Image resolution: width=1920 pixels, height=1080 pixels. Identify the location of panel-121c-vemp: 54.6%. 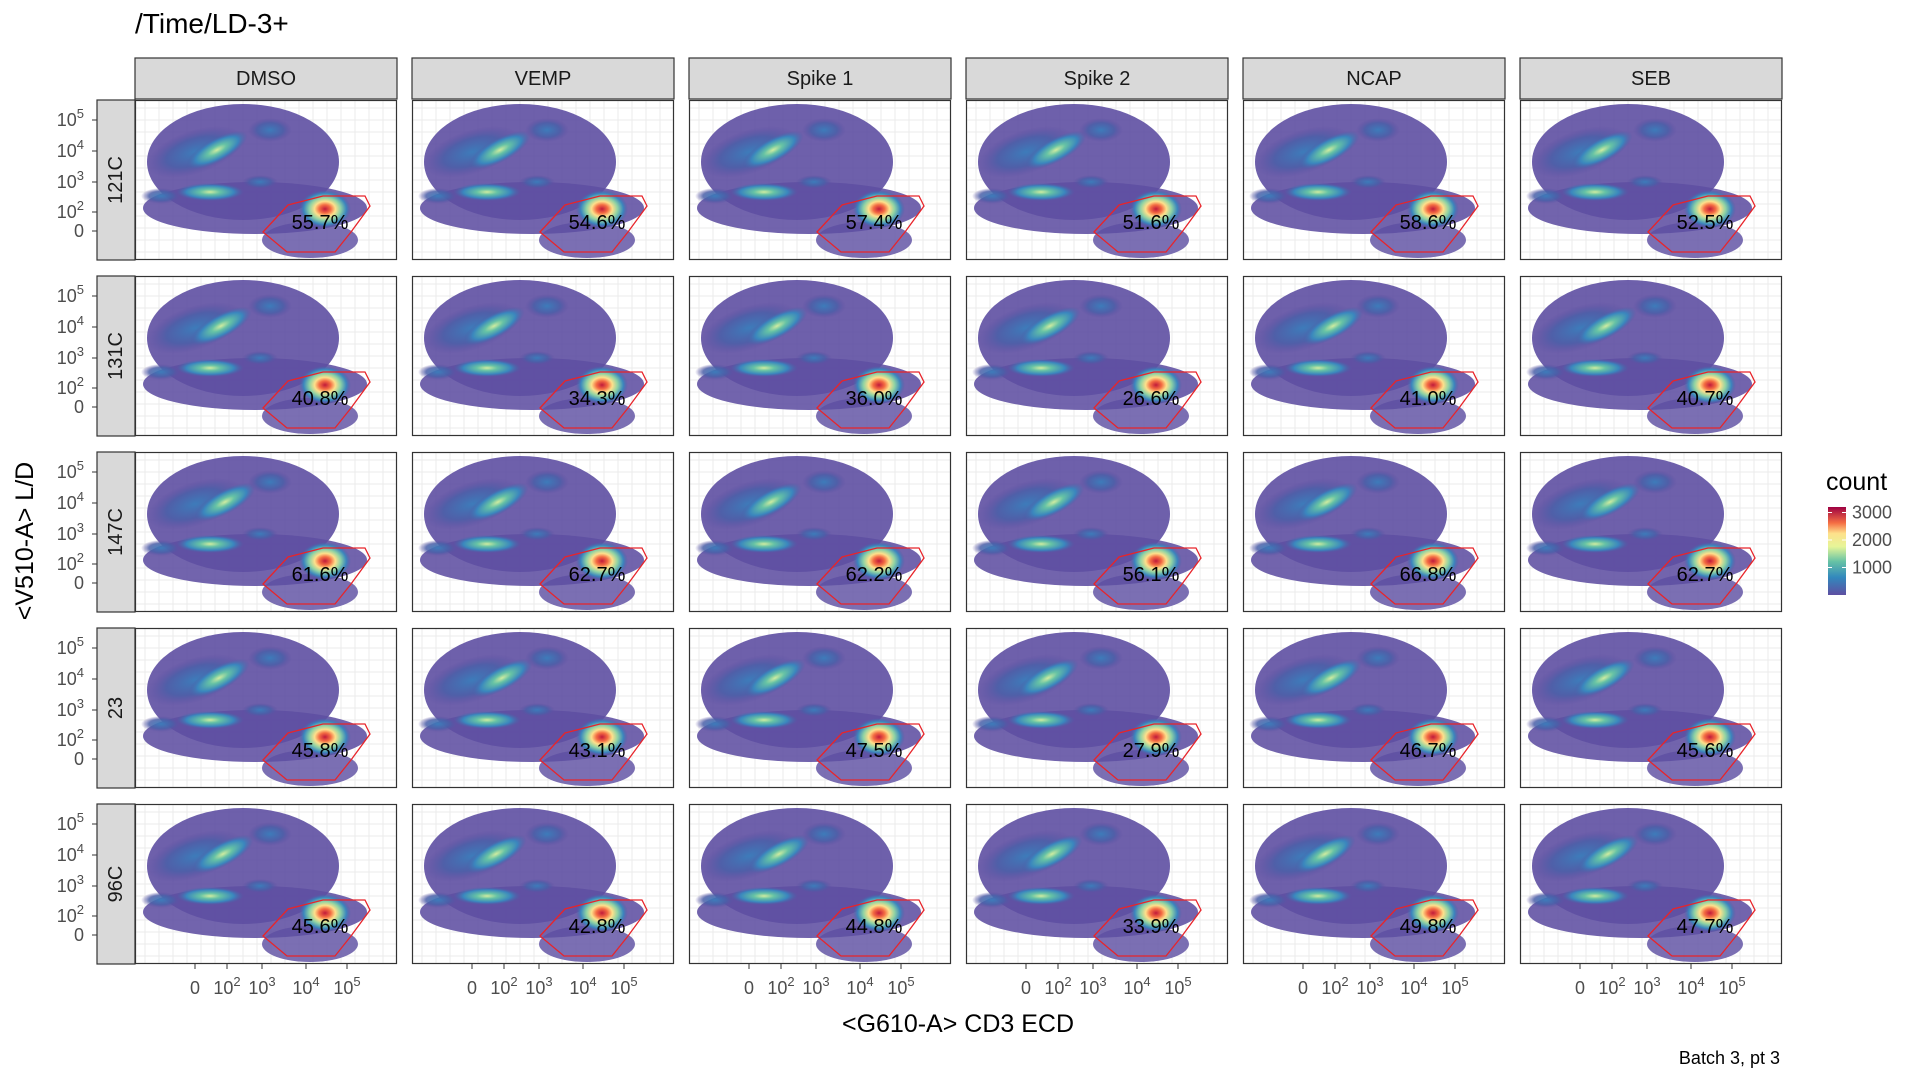
(543, 180).